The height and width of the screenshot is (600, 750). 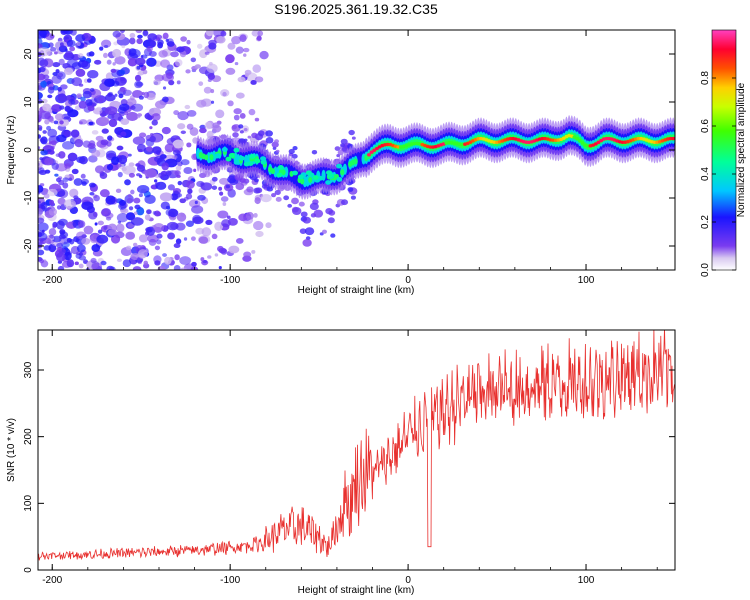 I want to click on colorbar-gradient, so click(x=724, y=150).